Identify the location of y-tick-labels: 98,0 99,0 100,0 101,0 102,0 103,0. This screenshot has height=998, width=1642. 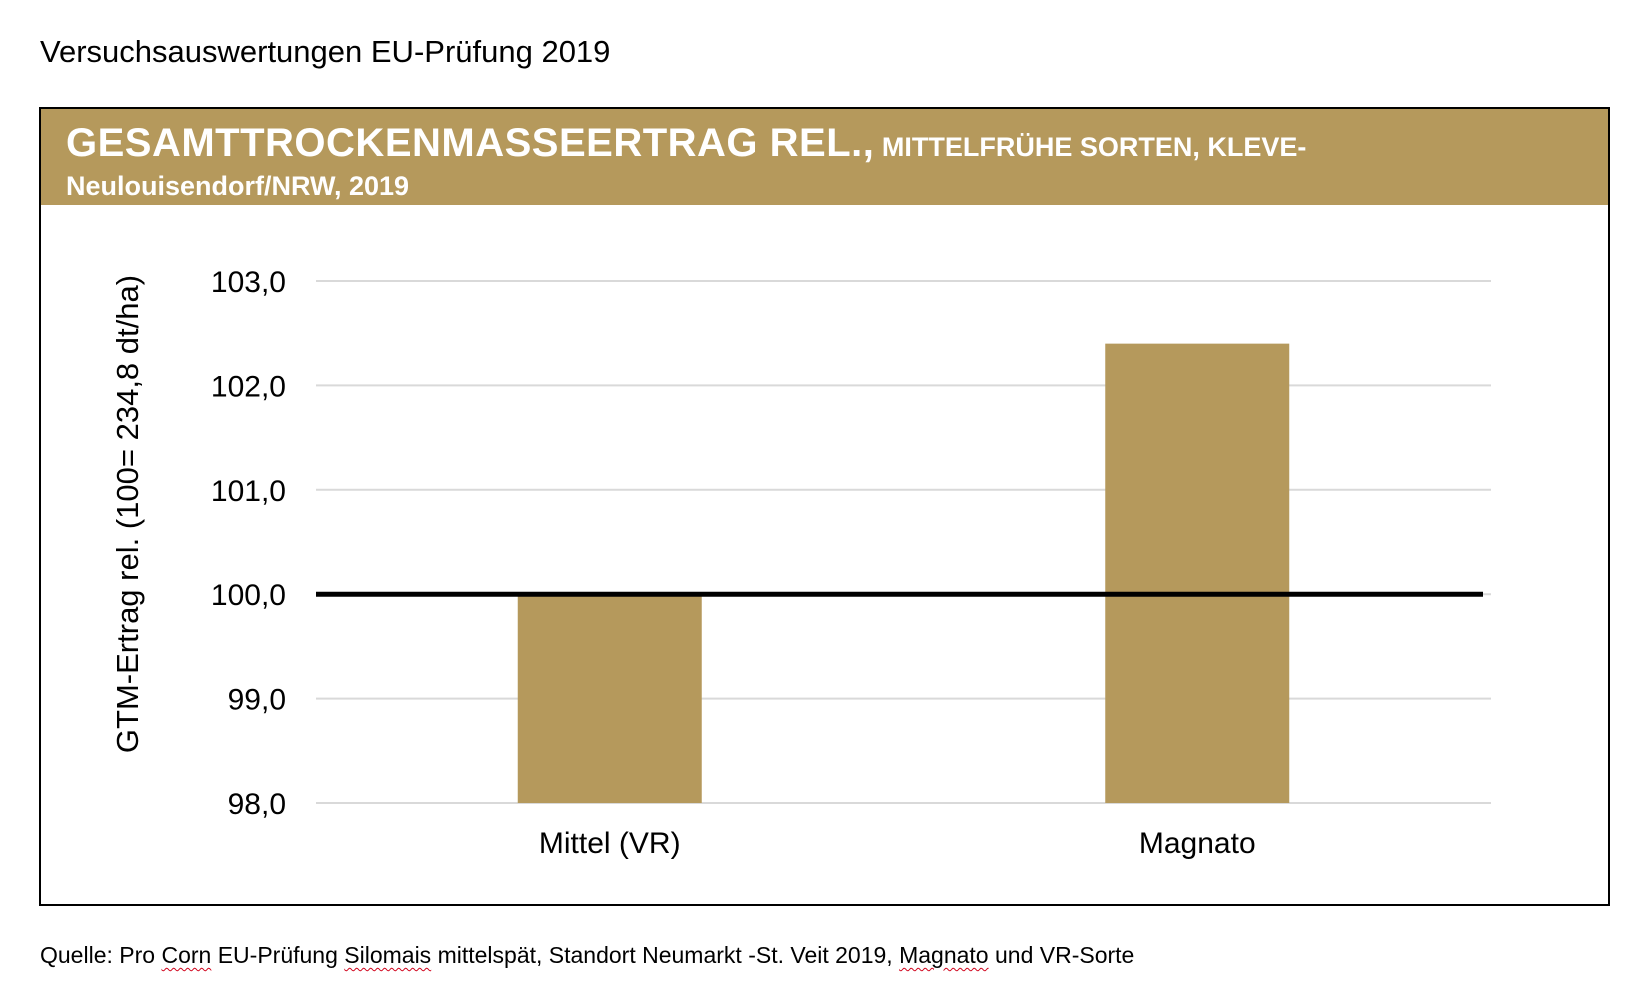
(248, 543).